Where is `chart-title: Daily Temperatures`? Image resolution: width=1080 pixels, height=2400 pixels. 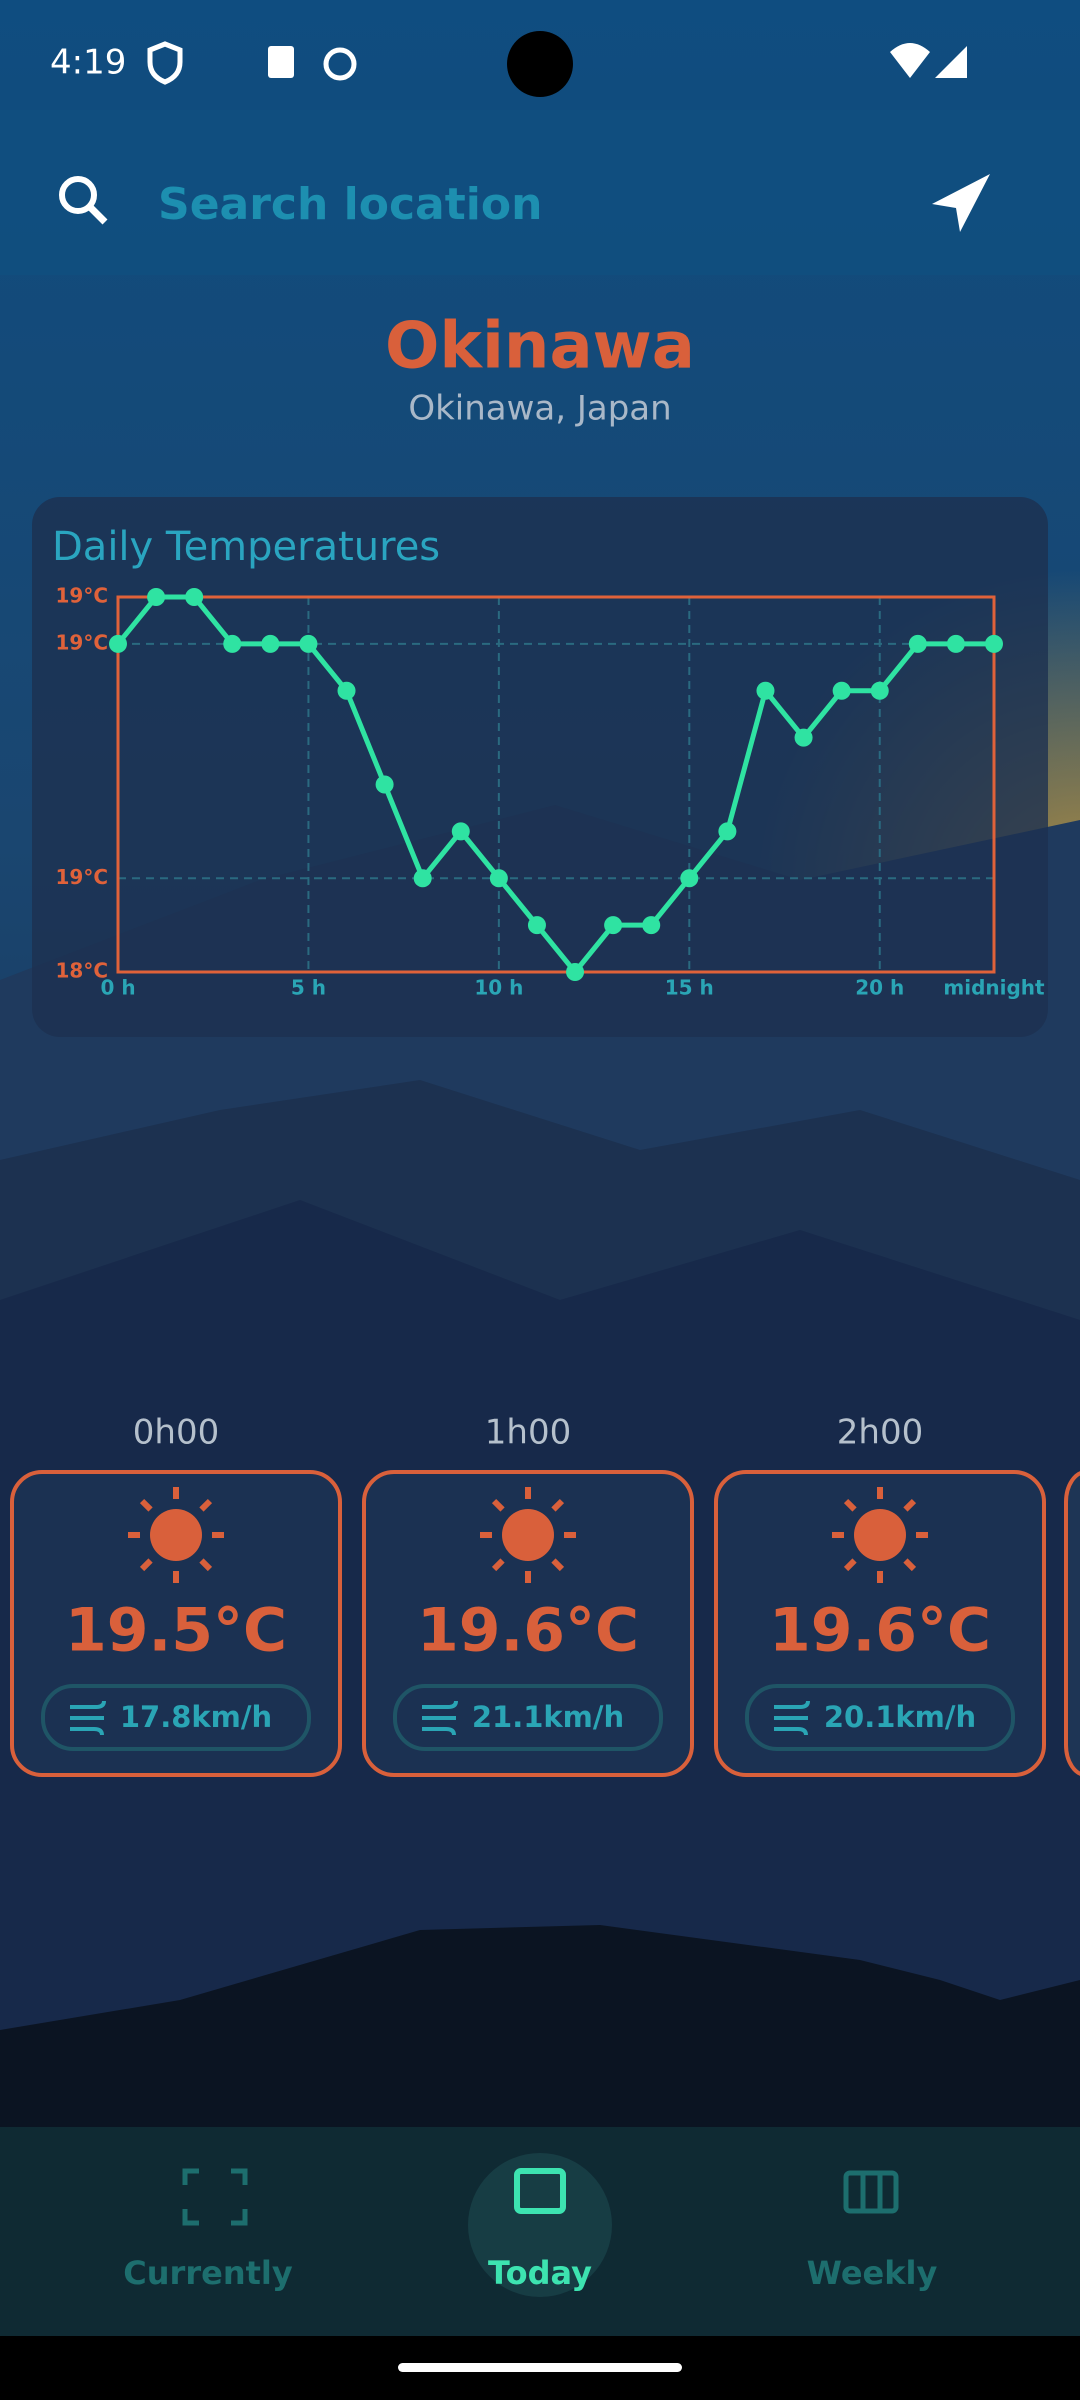 chart-title: Daily Temperatures is located at coordinates (246, 547).